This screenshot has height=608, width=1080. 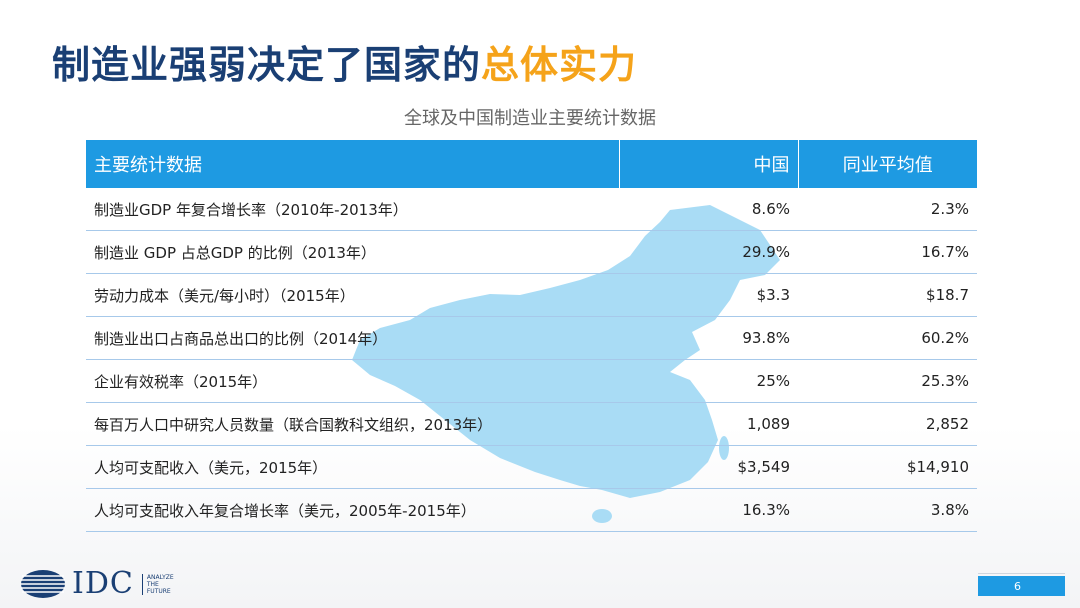 I want to click on page-divider, so click(x=1021, y=573).